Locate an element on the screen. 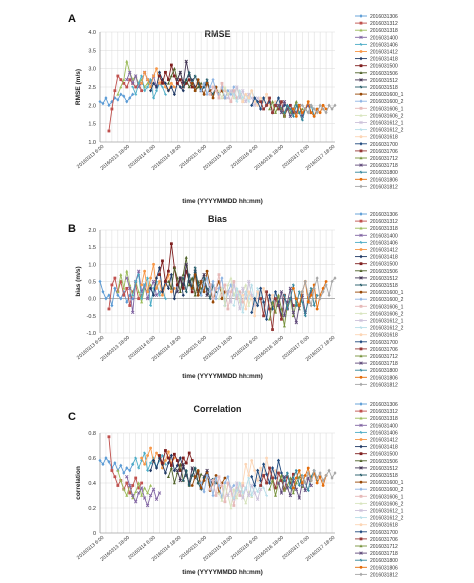  legend-label: 2016031518 is located at coordinates (384, 476).